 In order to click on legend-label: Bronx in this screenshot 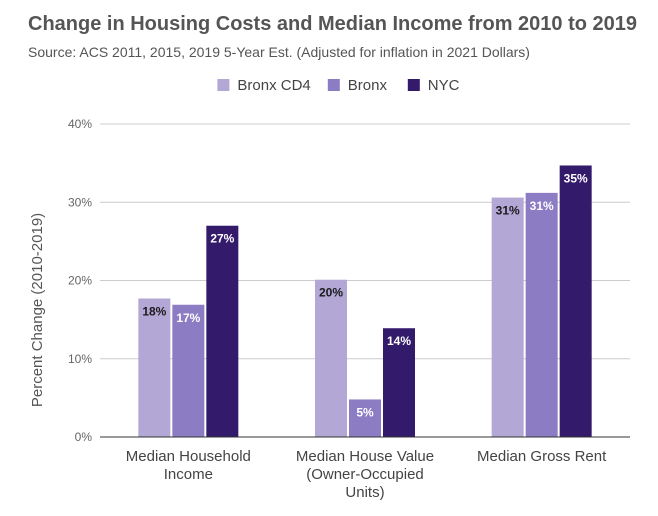, I will do `click(368, 85)`.